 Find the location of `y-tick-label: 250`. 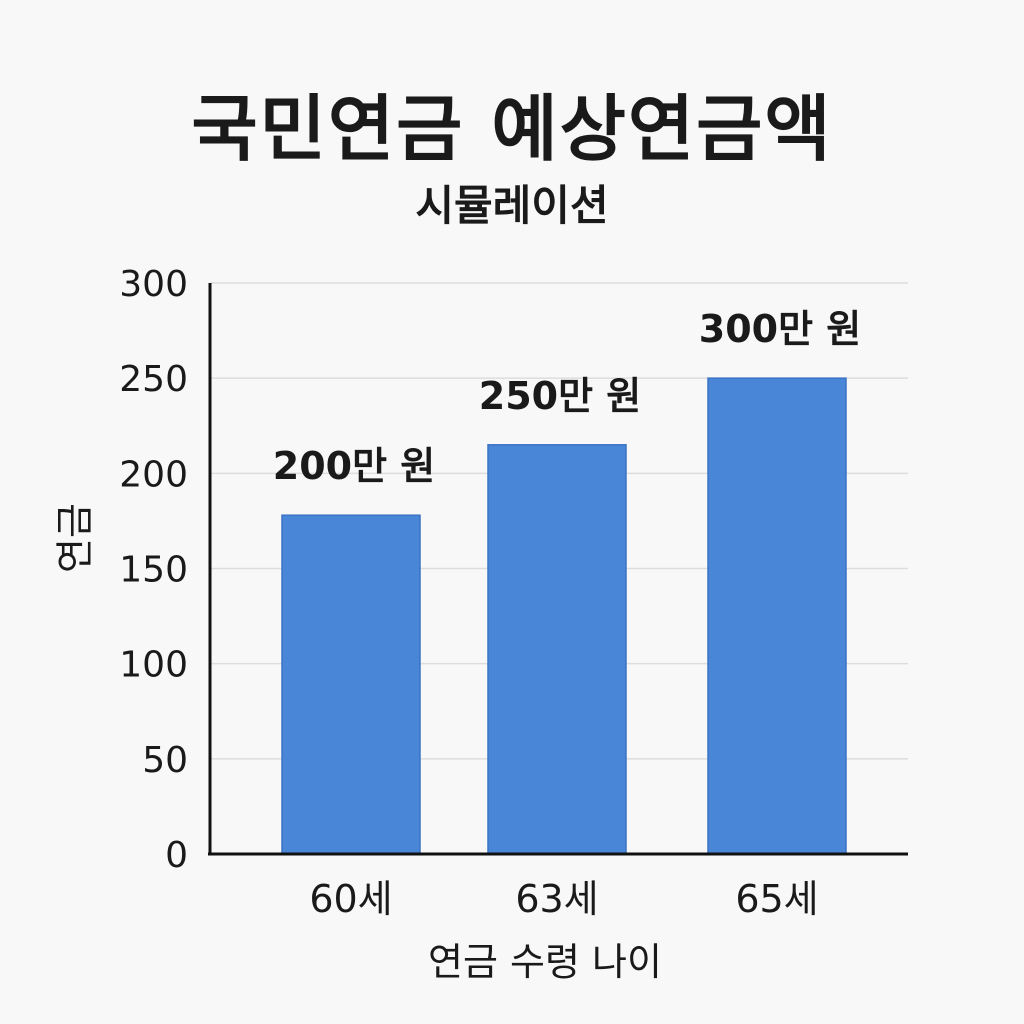

y-tick-label: 250 is located at coordinates (153, 379).